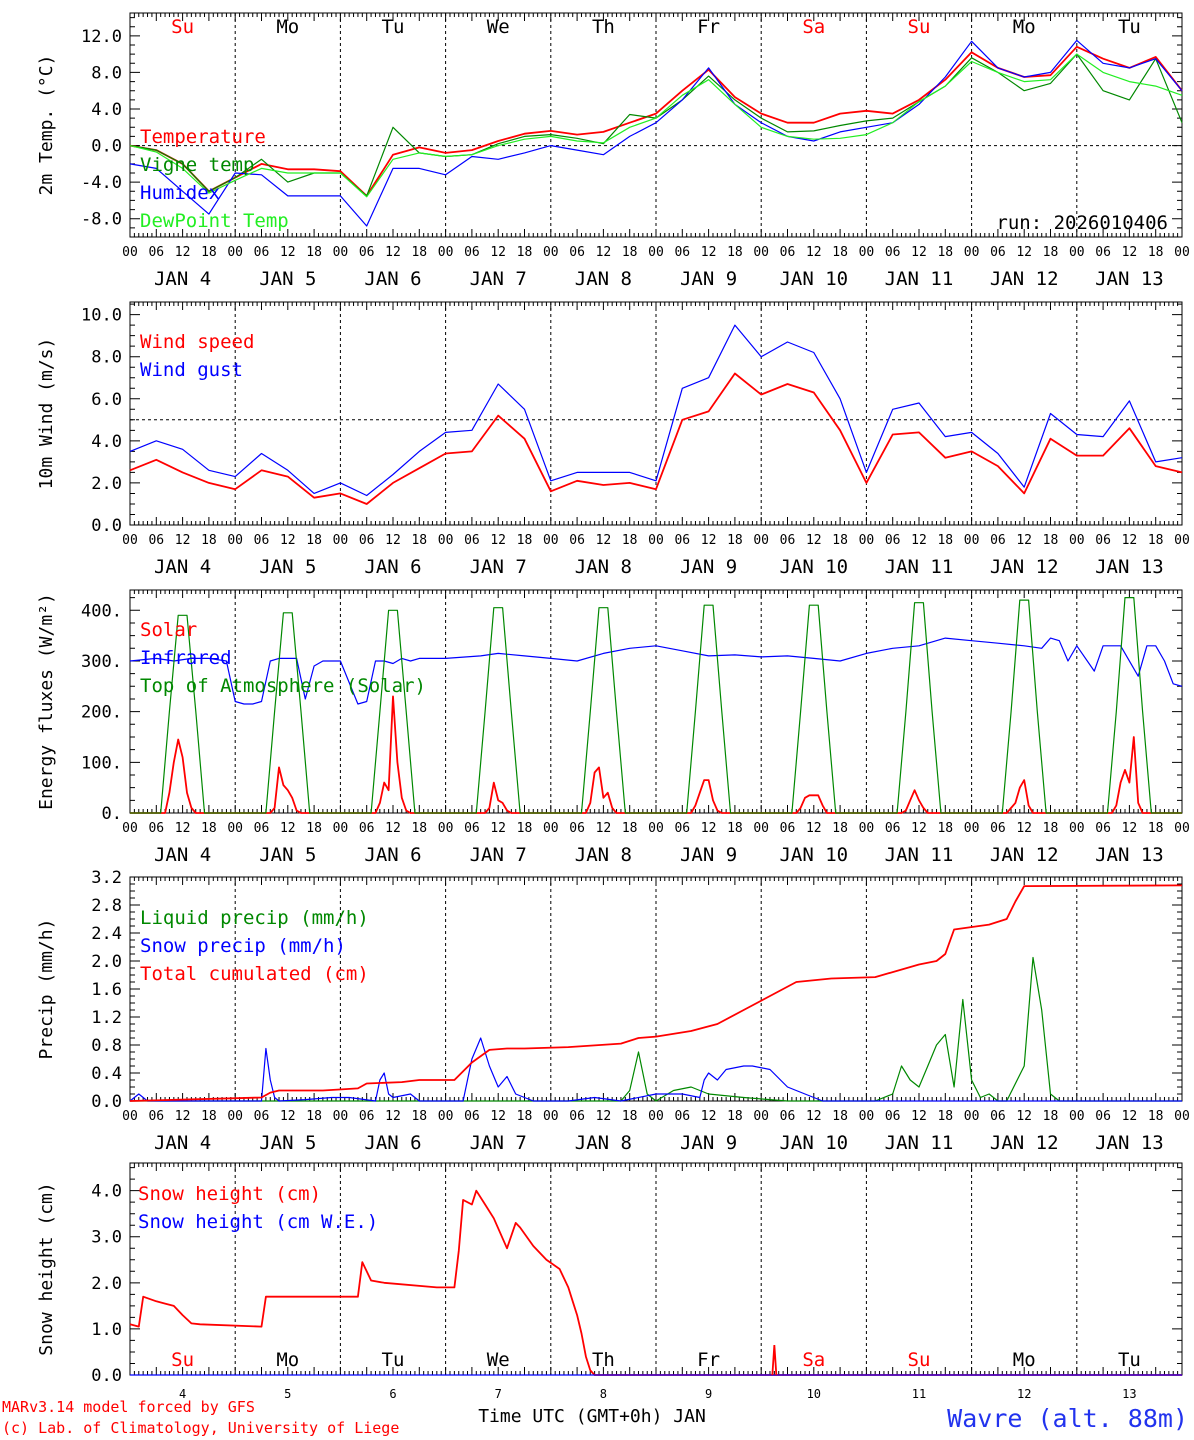 The width and height of the screenshot is (1194, 1440). Describe the element at coordinates (101, 220) in the screenshot. I see `y-tick-label: -8.0` at that location.